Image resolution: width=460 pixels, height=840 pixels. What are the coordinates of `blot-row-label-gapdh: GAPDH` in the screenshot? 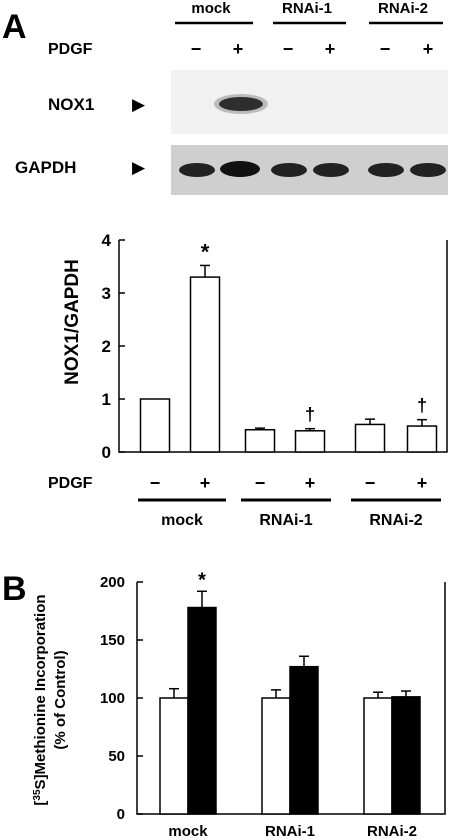 It's located at (45, 167).